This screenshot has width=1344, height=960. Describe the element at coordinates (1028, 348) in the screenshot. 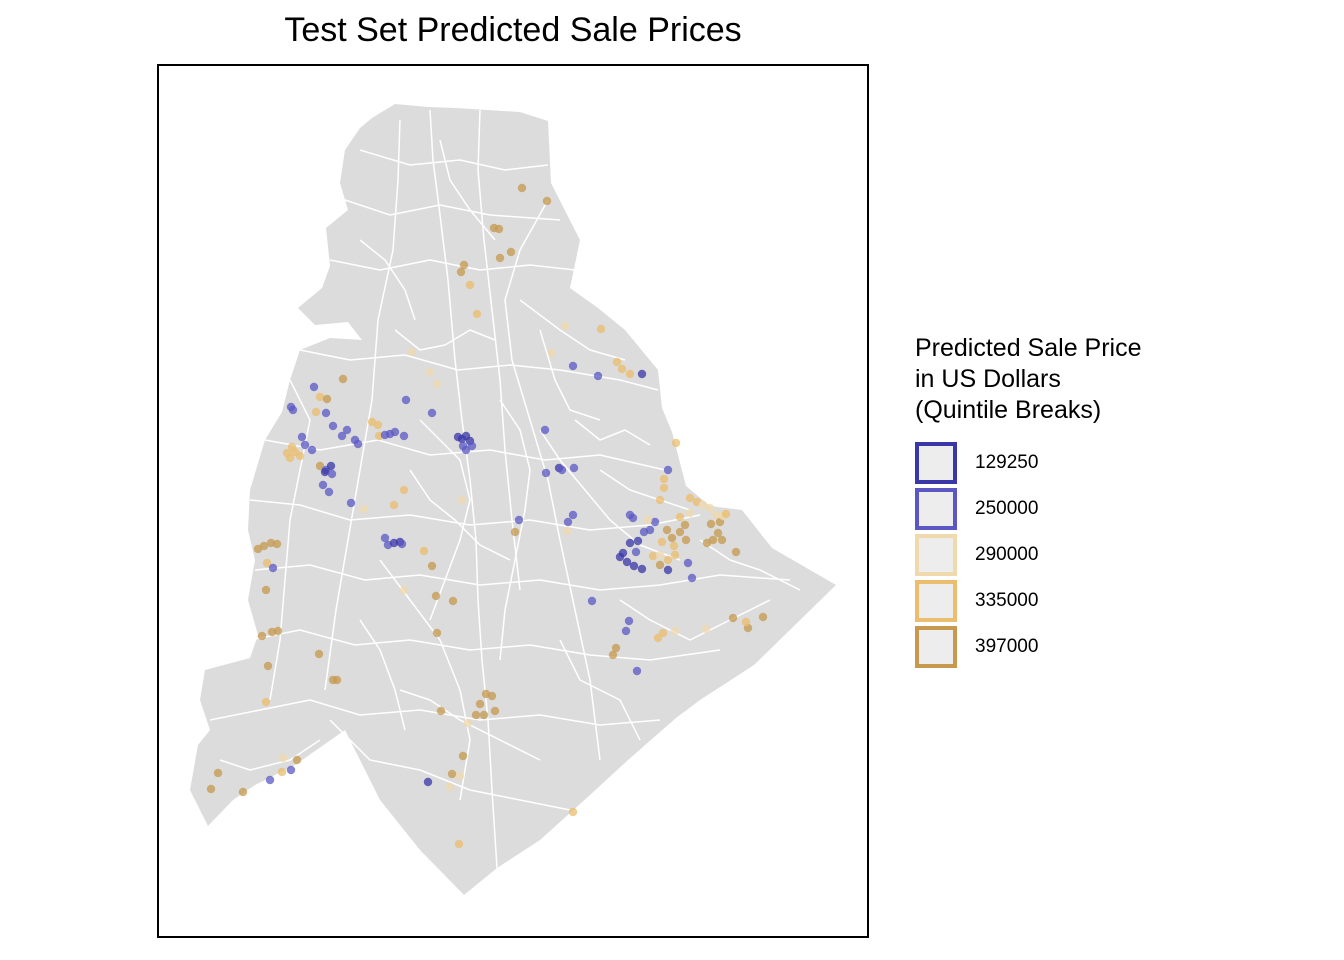

I see `legend-title-line-1: Predicted Sale Price` at that location.